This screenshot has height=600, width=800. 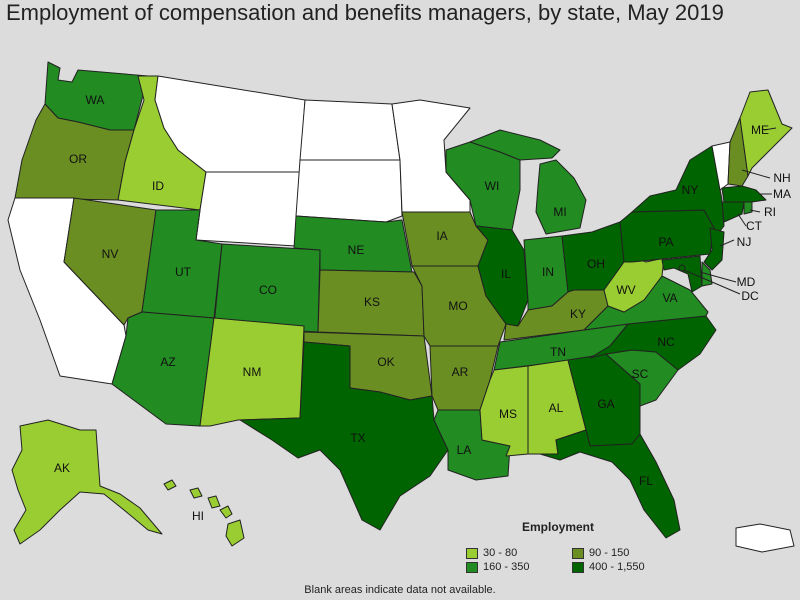 I want to click on label-WV: WV, so click(x=625, y=290).